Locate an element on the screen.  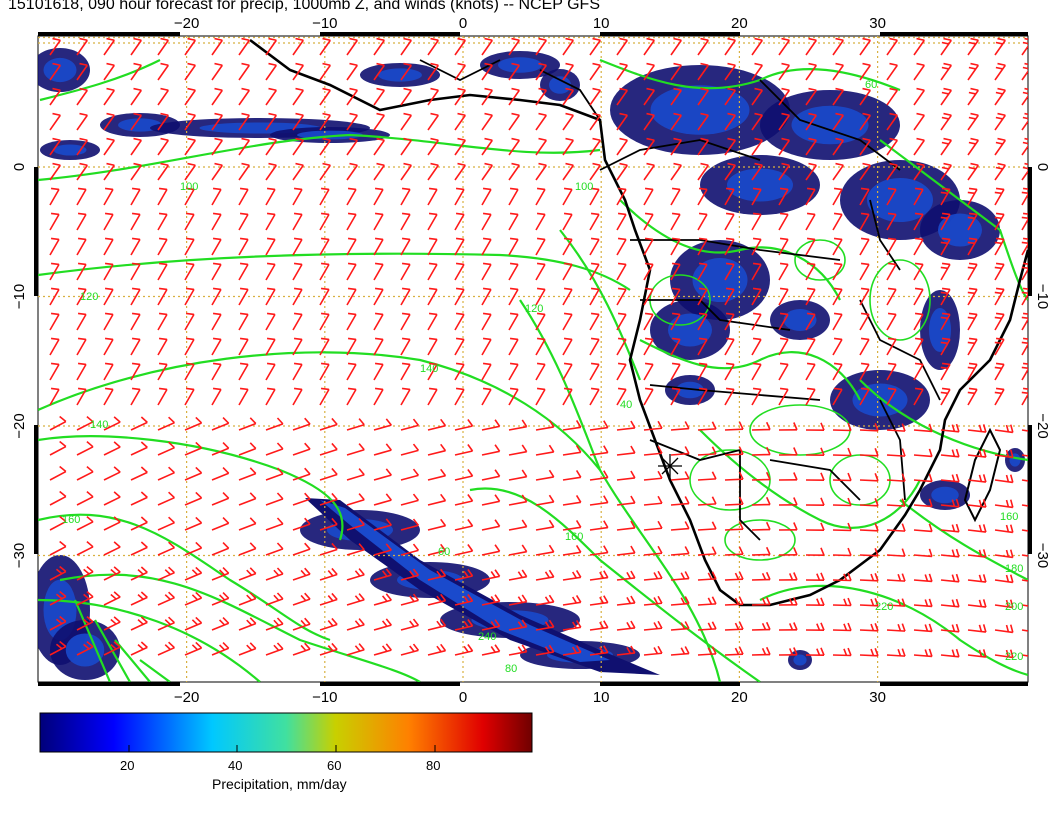
colorbar-tick-60: 60 is located at coordinates (334, 765).